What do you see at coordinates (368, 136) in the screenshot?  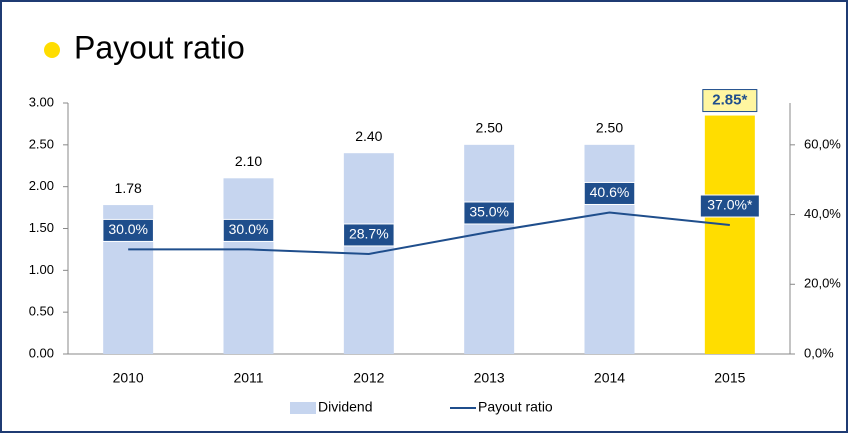 I see `value-label: 2.40` at bounding box center [368, 136].